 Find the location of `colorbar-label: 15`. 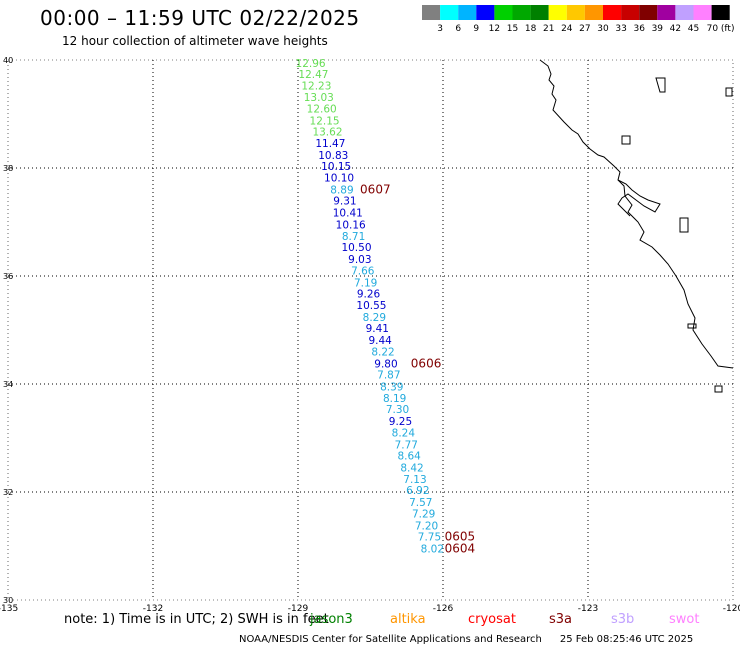

colorbar-label: 15 is located at coordinates (512, 29).